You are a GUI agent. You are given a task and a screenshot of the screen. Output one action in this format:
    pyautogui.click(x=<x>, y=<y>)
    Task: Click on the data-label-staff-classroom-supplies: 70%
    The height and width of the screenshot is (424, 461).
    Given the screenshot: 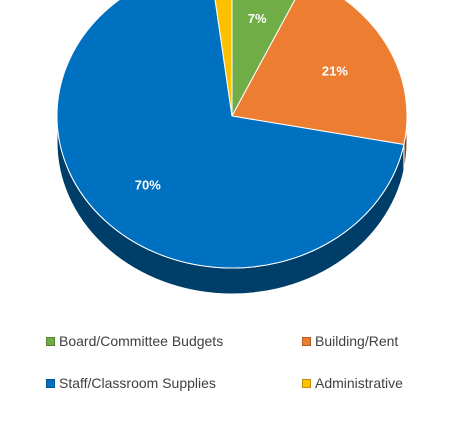 What is the action you would take?
    pyautogui.click(x=148, y=185)
    